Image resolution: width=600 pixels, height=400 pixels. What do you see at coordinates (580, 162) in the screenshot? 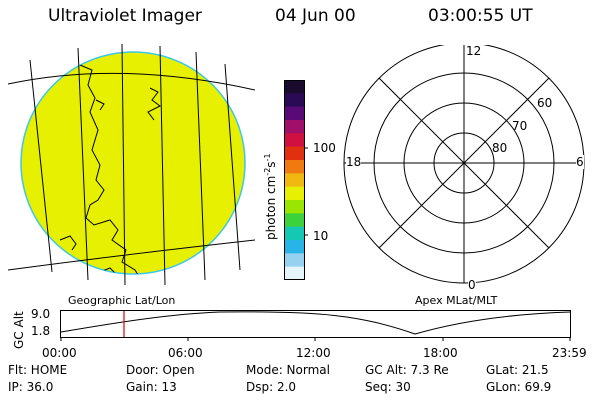
I see `mlt-6-label: 6` at bounding box center [580, 162].